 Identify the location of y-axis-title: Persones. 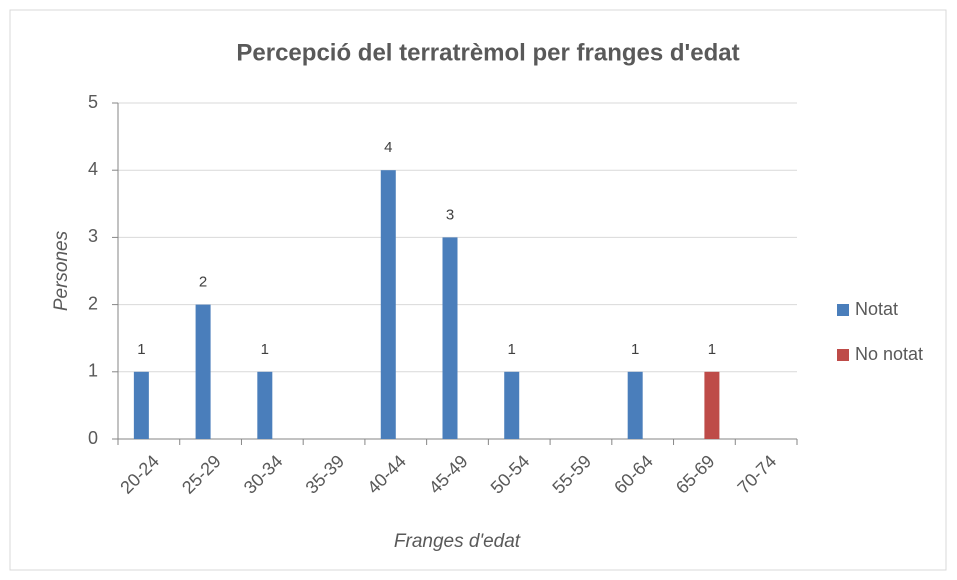
(61, 270).